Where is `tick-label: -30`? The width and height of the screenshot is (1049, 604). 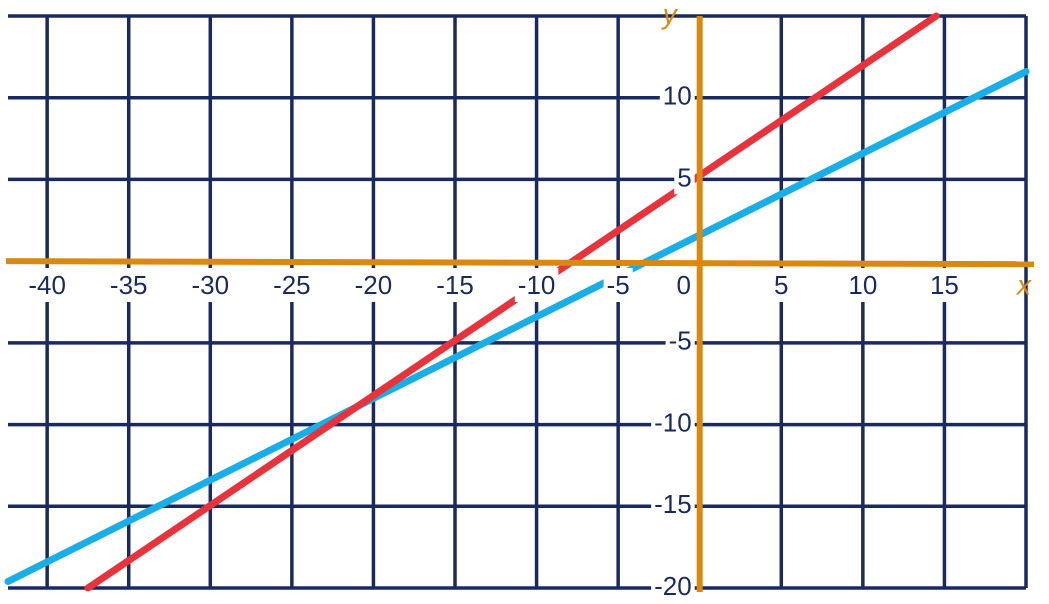
tick-label: -30 is located at coordinates (211, 285).